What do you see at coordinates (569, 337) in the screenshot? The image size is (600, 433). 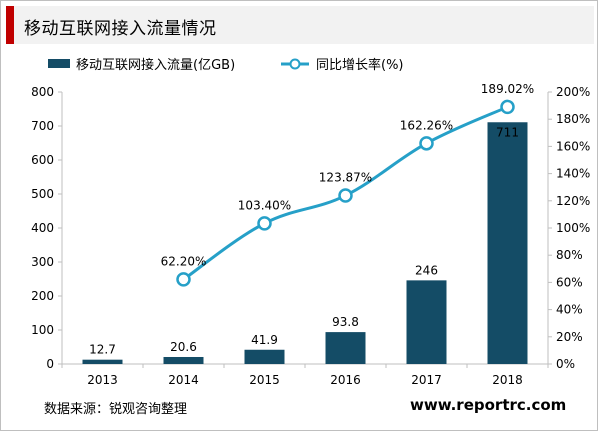 I see `y-right-tick-label: 20%` at bounding box center [569, 337].